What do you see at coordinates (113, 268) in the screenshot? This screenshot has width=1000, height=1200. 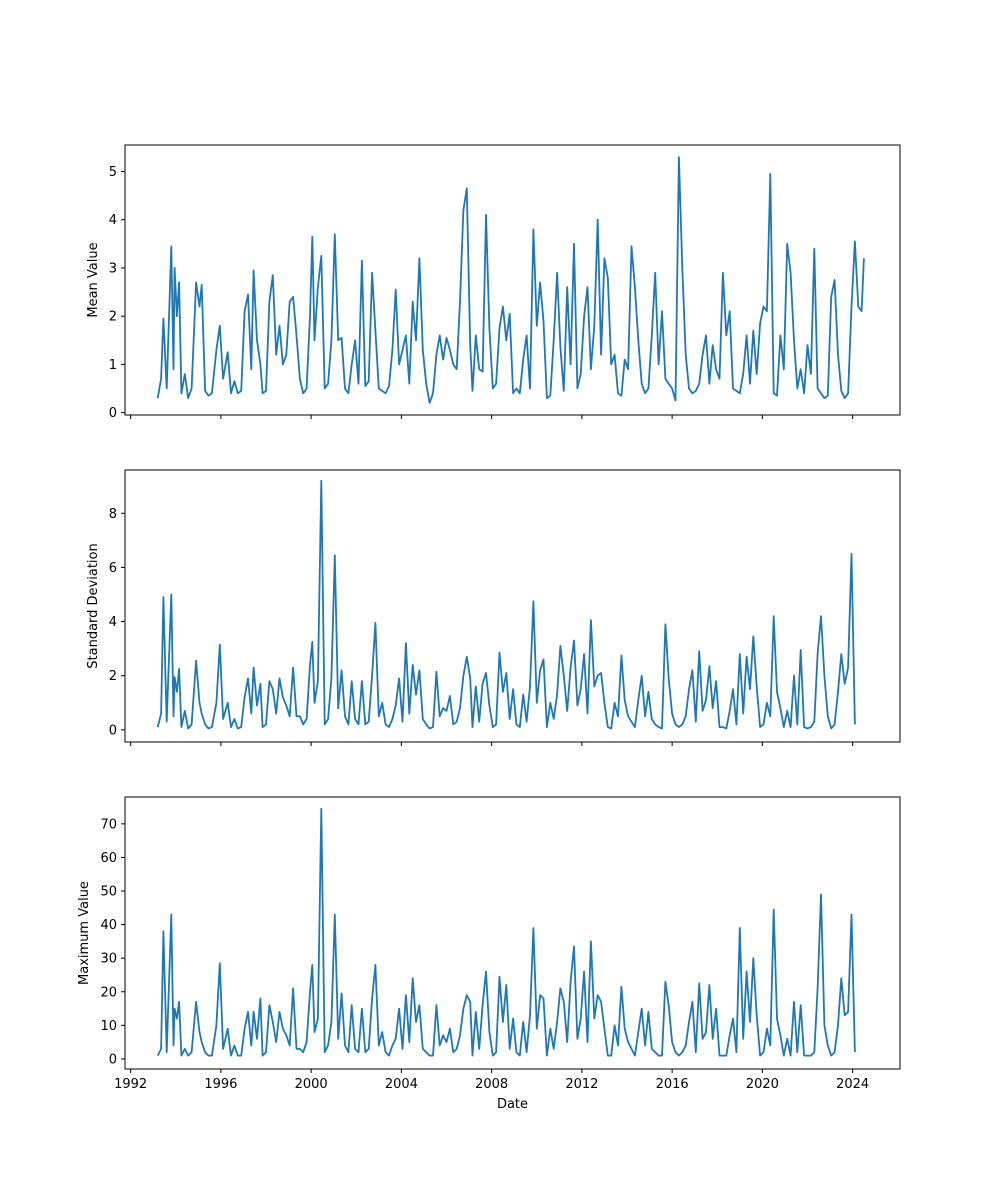 I see `y-tick-label-mean-value-3: 3` at bounding box center [113, 268].